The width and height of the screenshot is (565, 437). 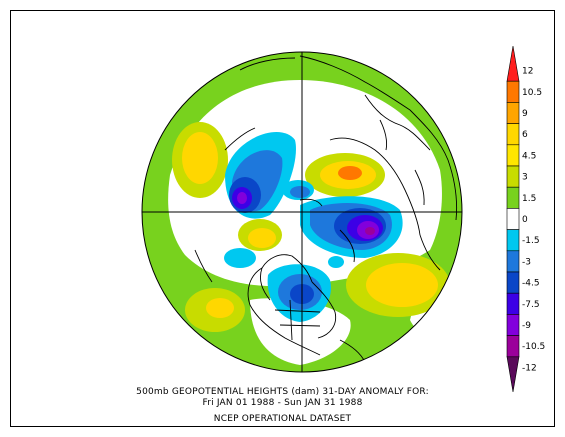 What do you see at coordinates (531, 241) in the screenshot?
I see `legend-label: -1.5` at bounding box center [531, 241].